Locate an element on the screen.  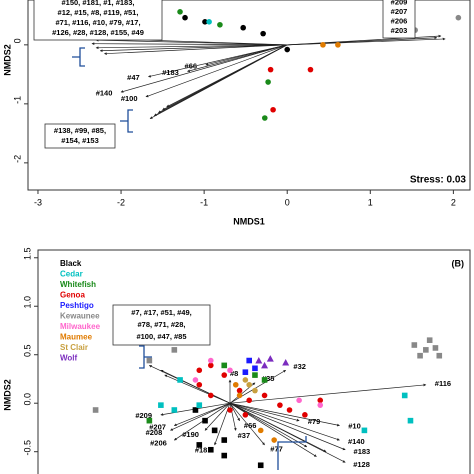
vector-label: #79 is located at coordinates (314, 421).